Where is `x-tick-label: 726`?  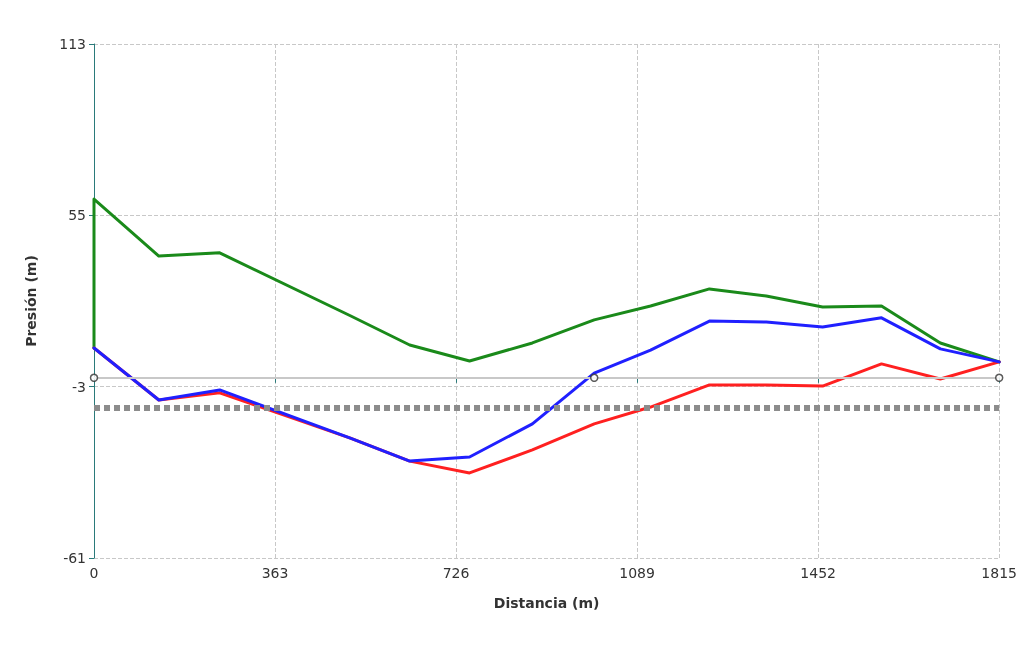 x-tick-label: 726 is located at coordinates (456, 573).